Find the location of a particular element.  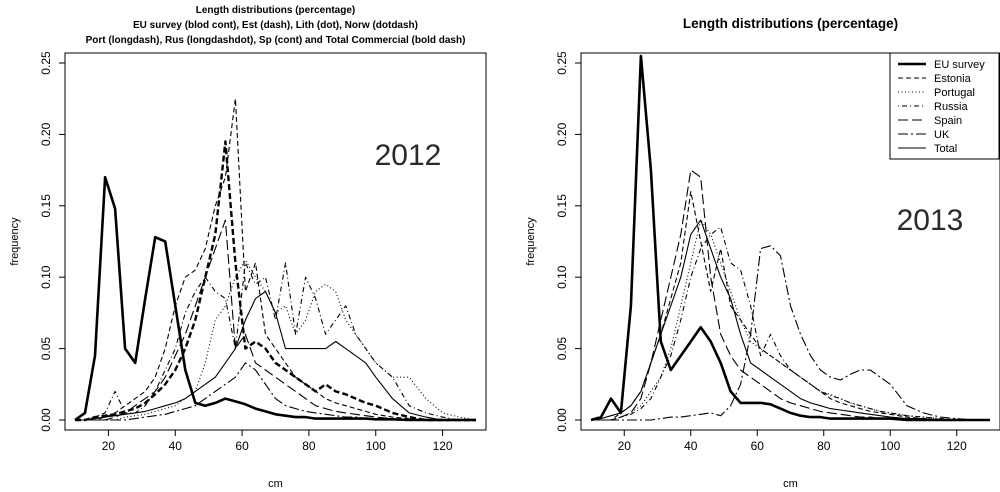

legend-label: Estonia is located at coordinates (953, 79).